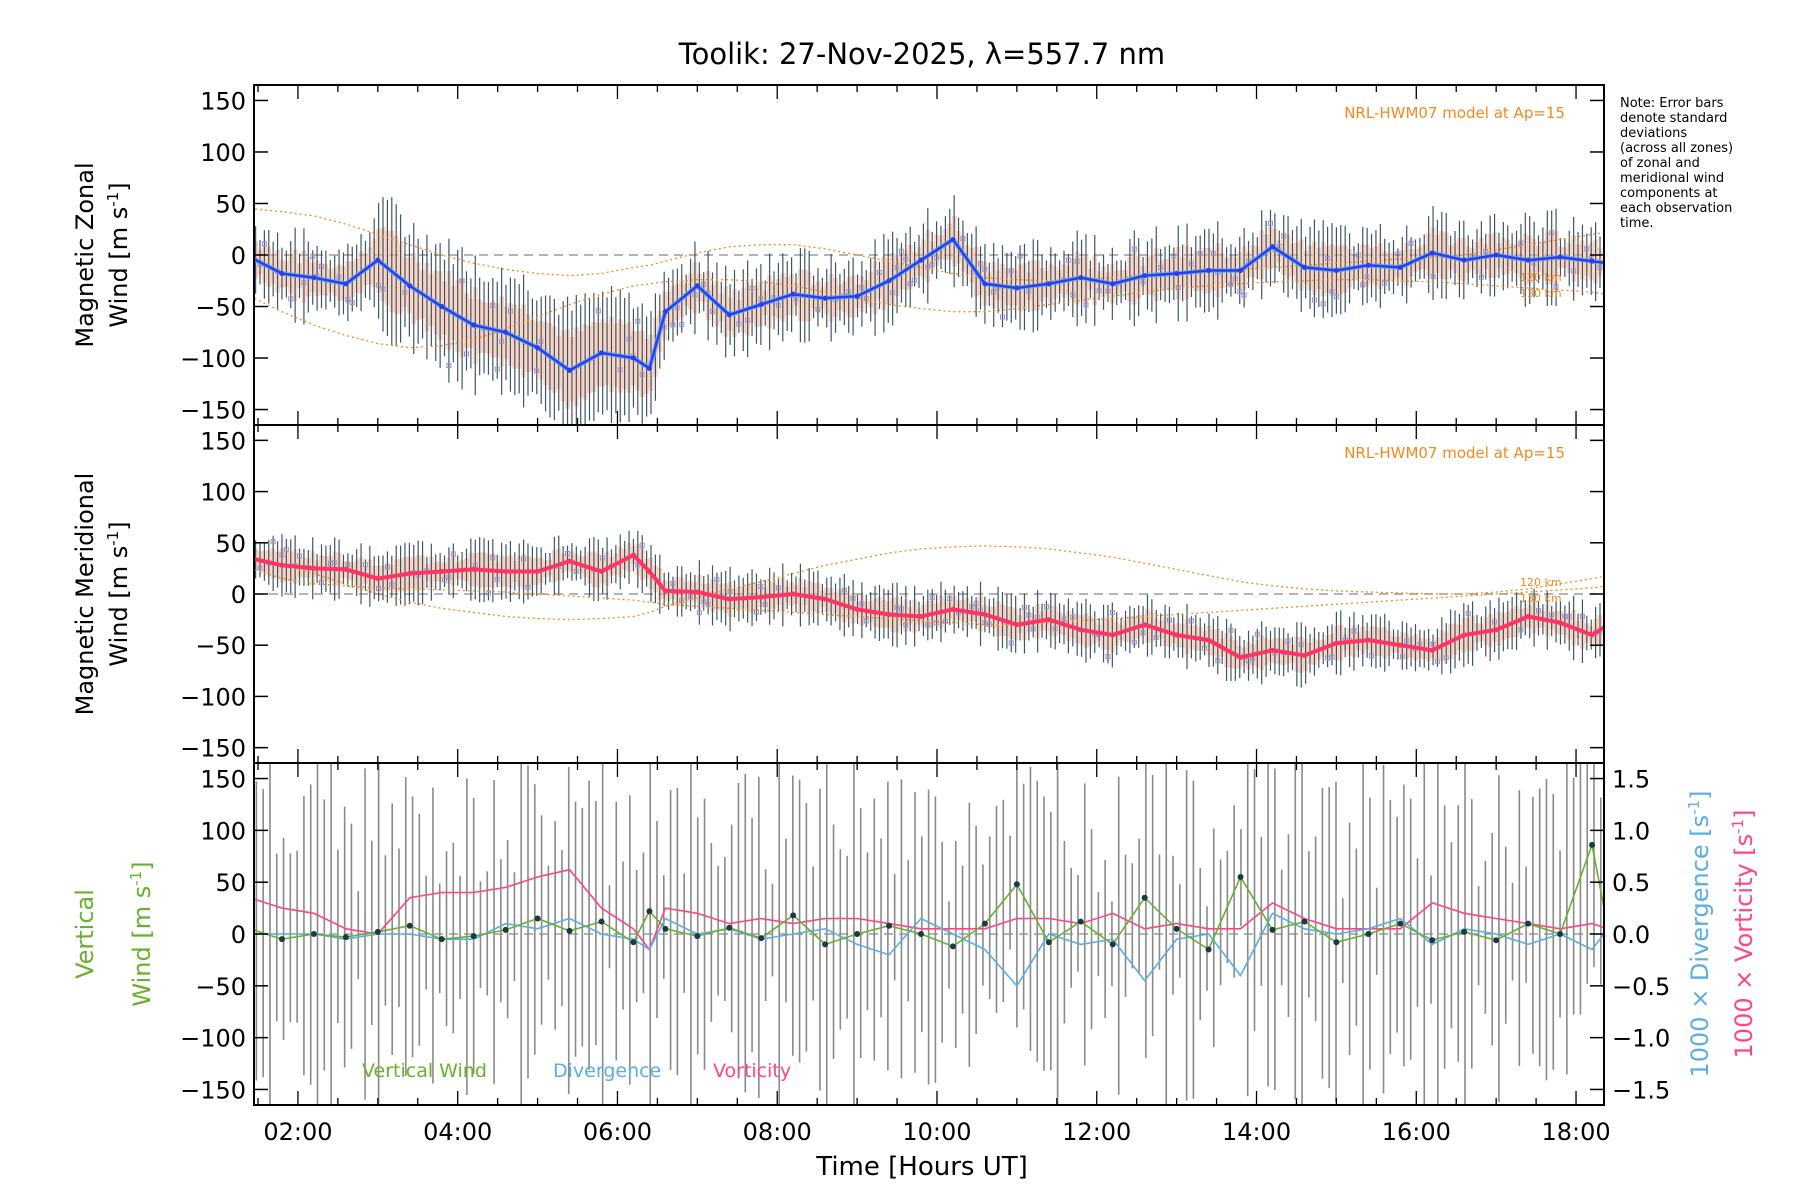 The height and width of the screenshot is (1200, 1800). Describe the element at coordinates (1660, 163) in the screenshot. I see `note-line: of zonal and` at that location.